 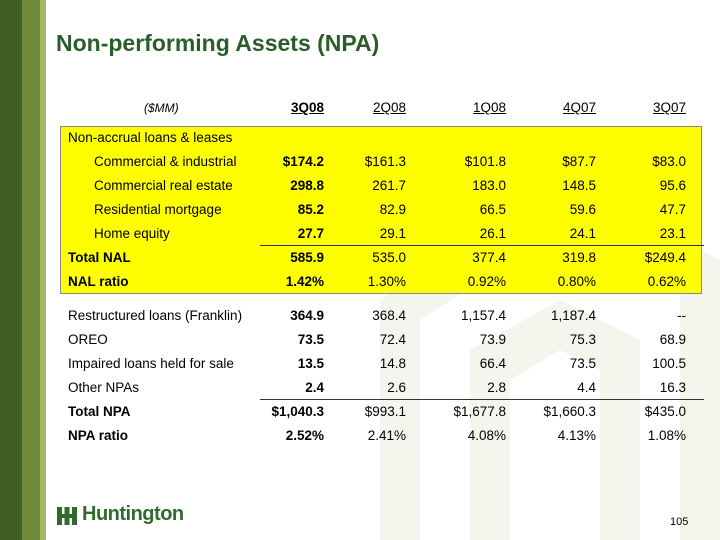 What do you see at coordinates (297, 411) in the screenshot?
I see `cell-value: $1,040.3` at bounding box center [297, 411].